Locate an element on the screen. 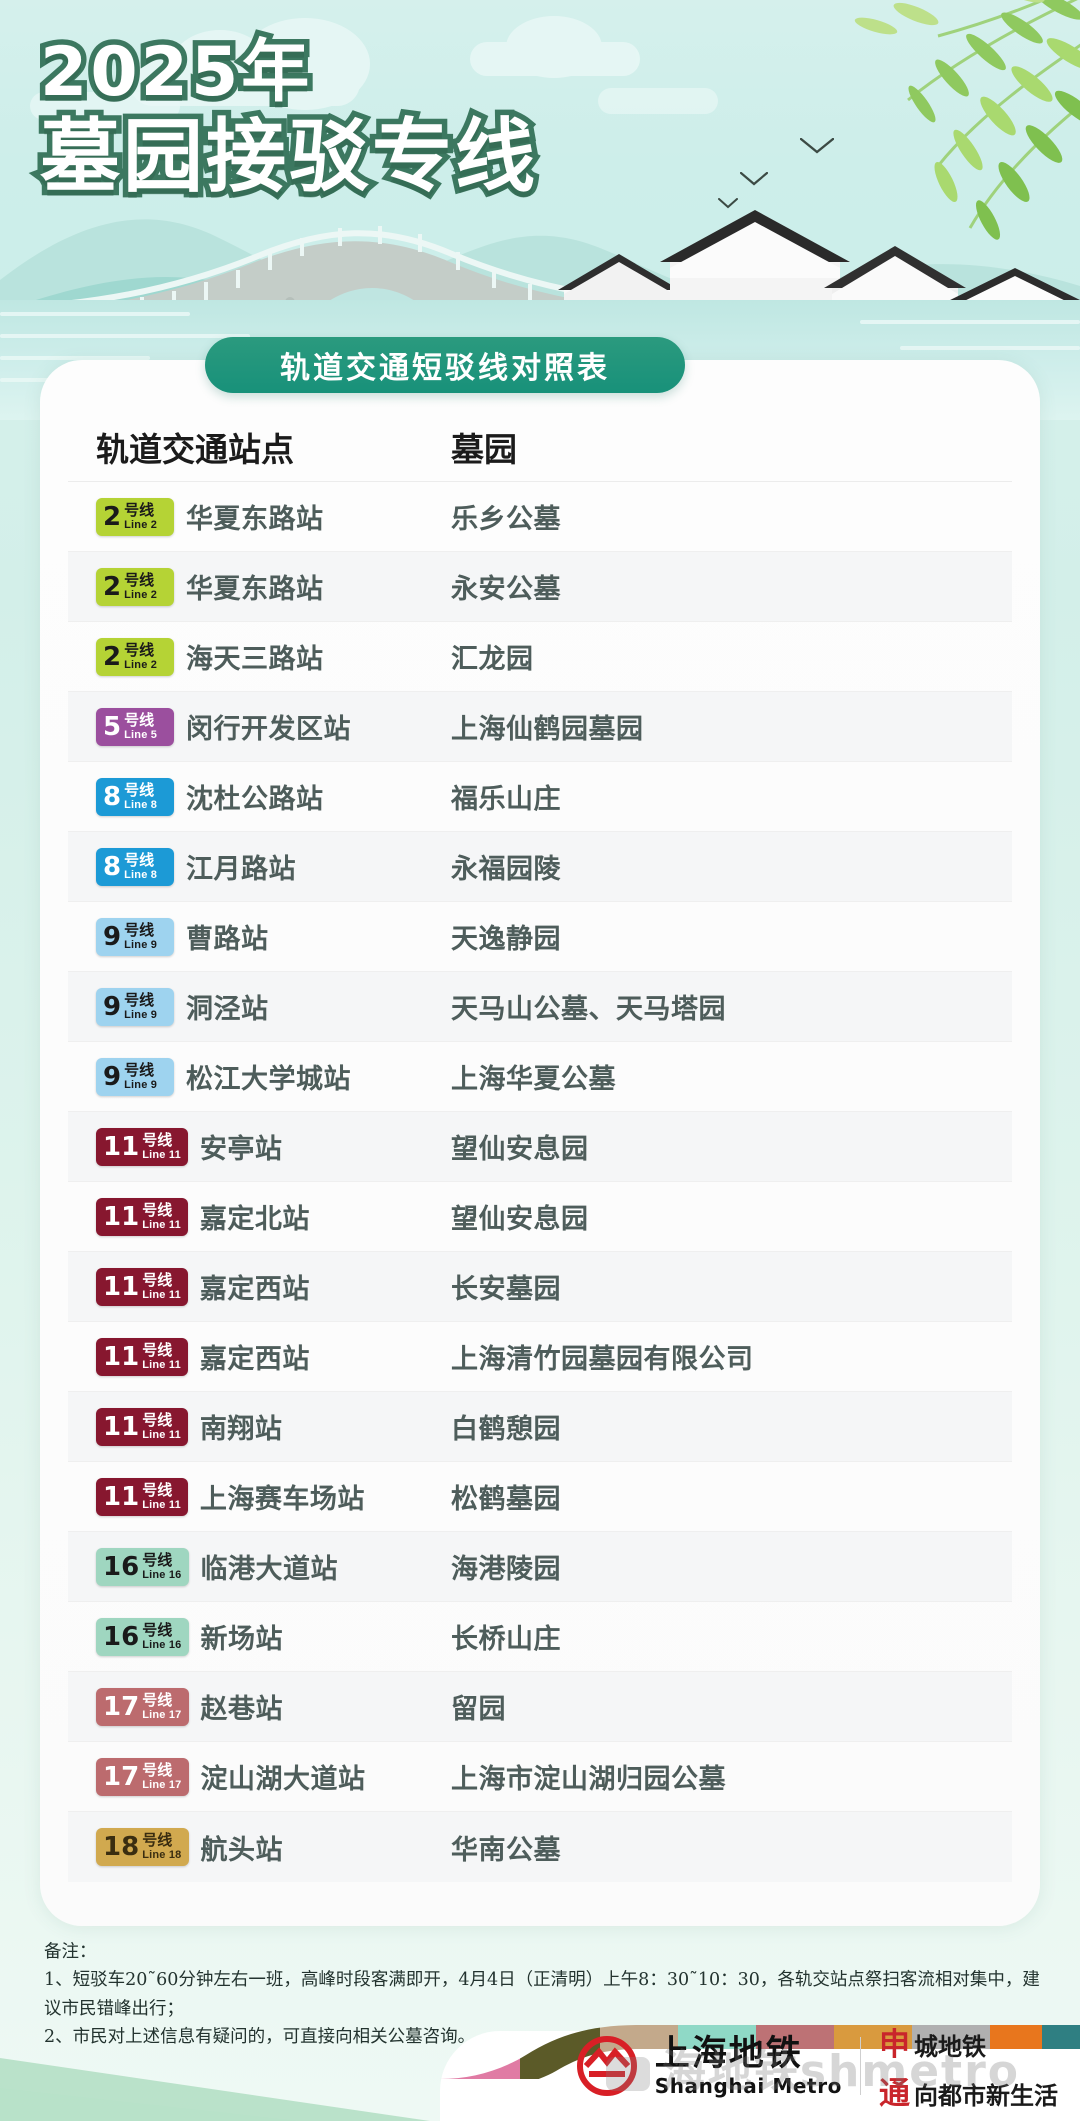 The height and width of the screenshot is (2121, 1080). line-badge-number: 8 is located at coordinates (112, 866).